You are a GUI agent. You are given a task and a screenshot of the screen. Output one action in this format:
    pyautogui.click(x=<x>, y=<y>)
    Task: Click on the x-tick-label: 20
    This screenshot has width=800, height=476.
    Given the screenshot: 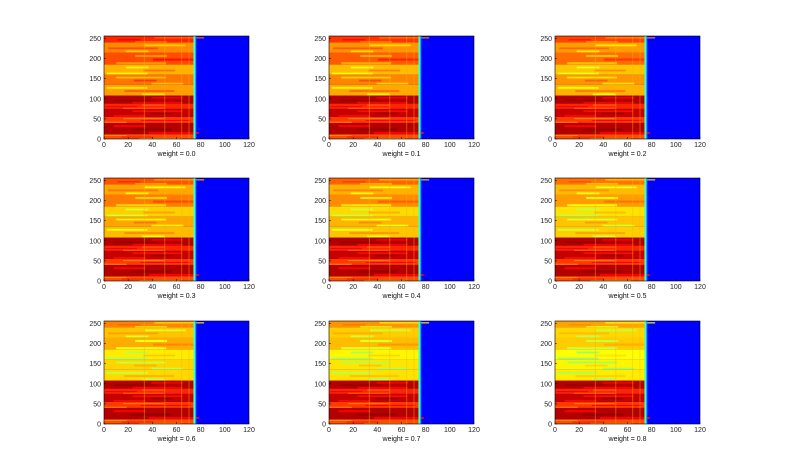 What is the action you would take?
    pyautogui.click(x=353, y=430)
    